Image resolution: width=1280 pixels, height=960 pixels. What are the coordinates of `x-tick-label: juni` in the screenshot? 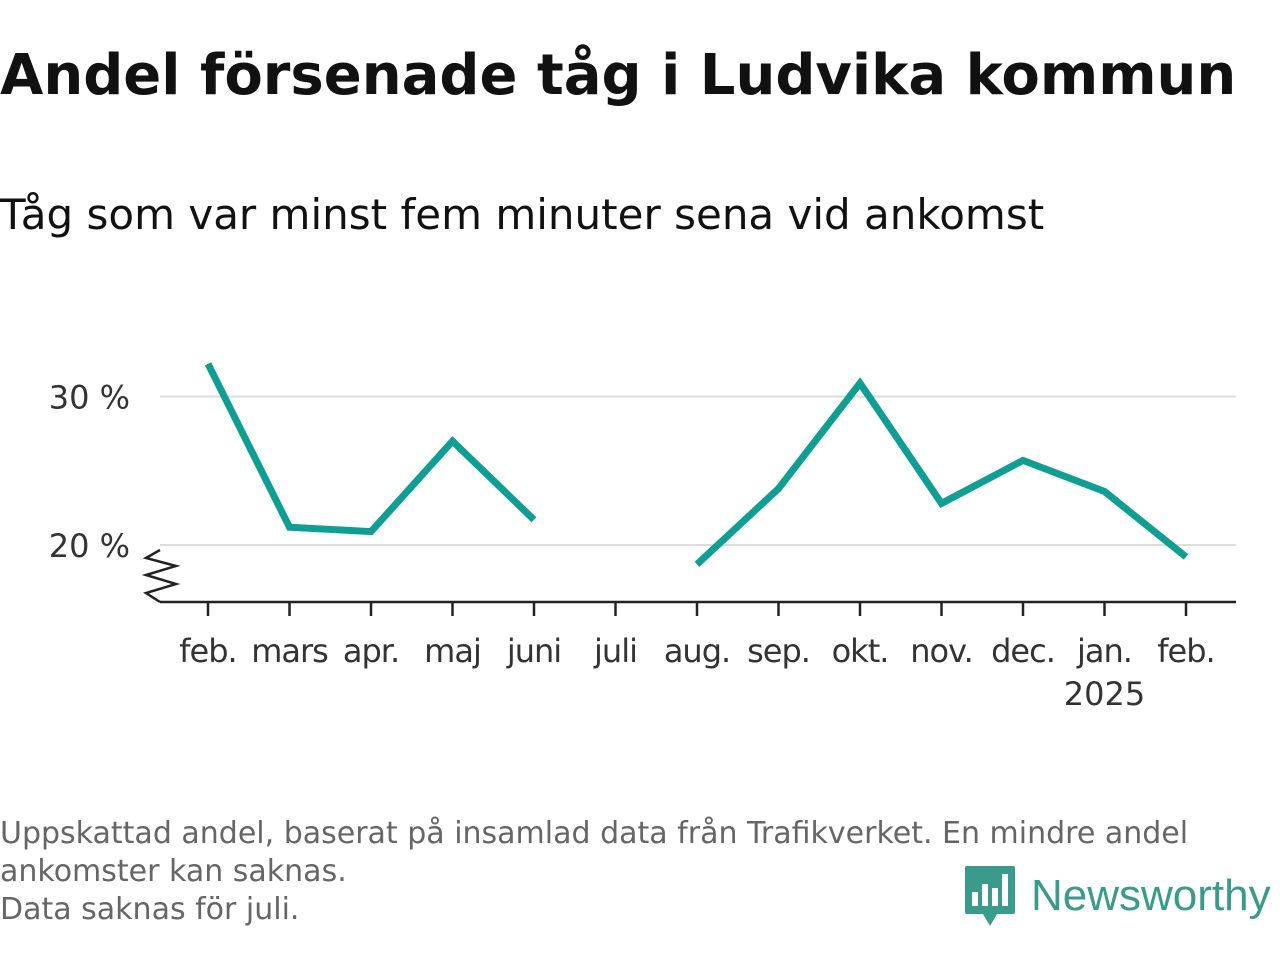 It's located at (533, 651).